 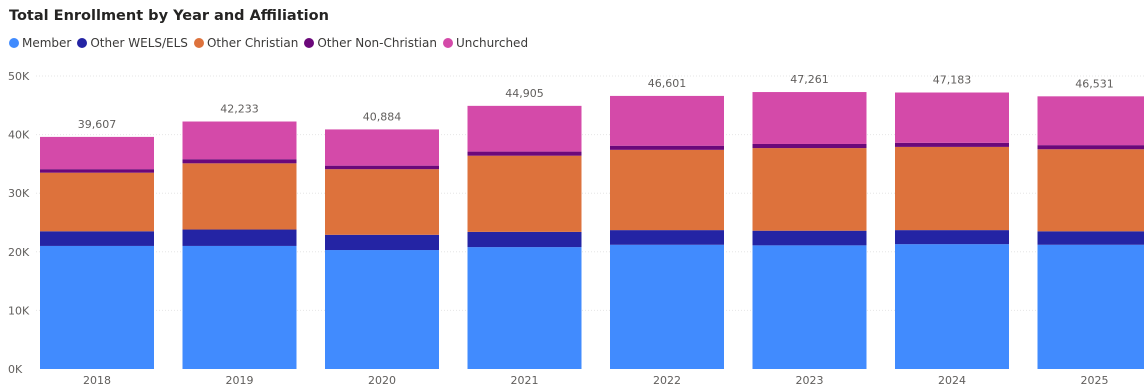 What do you see at coordinates (19, 223) in the screenshot?
I see `y-axis: 0K 10K 20K 30K 40K 50K` at bounding box center [19, 223].